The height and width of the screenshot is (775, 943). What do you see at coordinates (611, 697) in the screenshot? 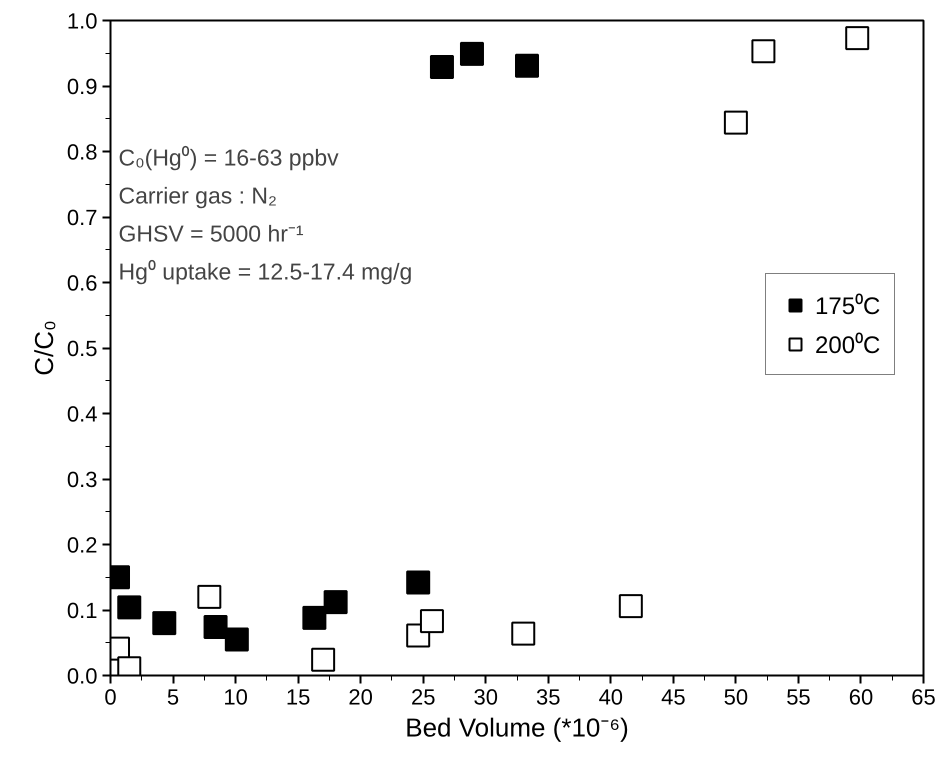
I see `x-tick-label: 40` at bounding box center [611, 697].